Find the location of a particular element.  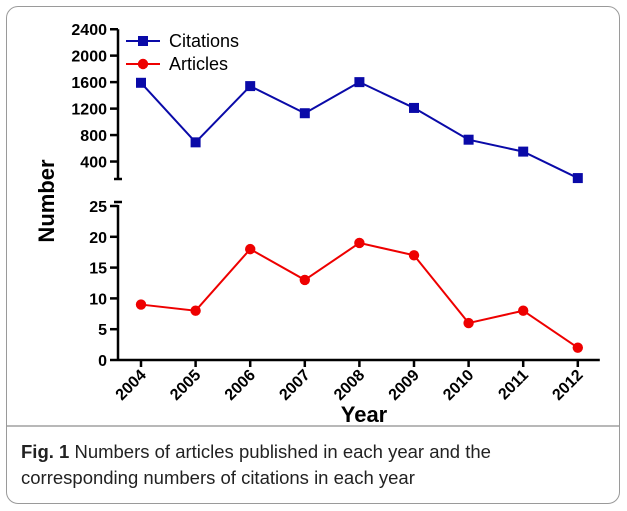

x-tick-label: 2012 is located at coordinates (567, 385).